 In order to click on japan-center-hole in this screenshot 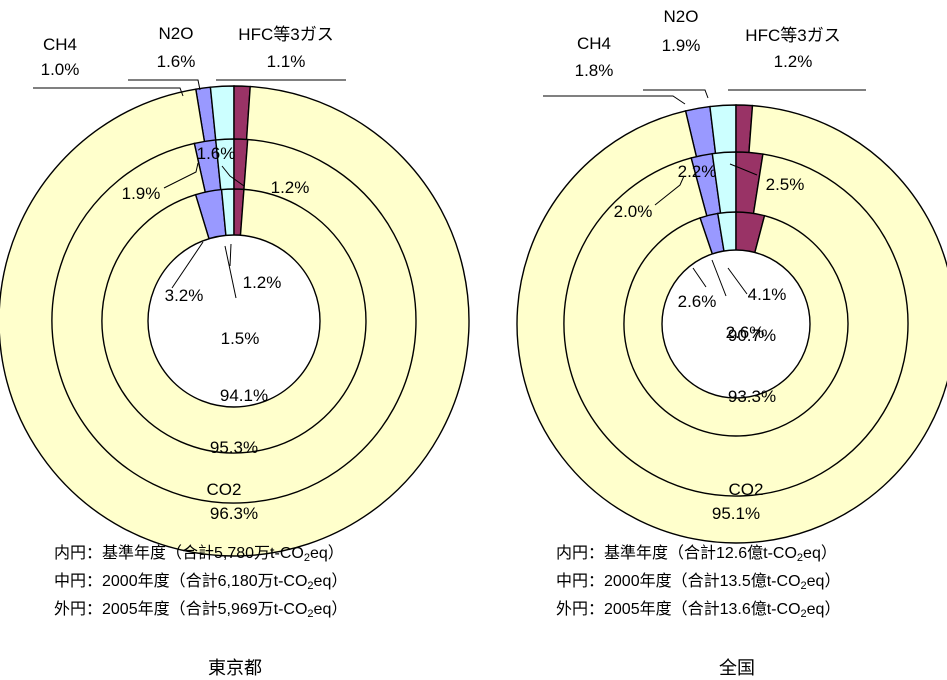, I will do `click(736, 324)`.